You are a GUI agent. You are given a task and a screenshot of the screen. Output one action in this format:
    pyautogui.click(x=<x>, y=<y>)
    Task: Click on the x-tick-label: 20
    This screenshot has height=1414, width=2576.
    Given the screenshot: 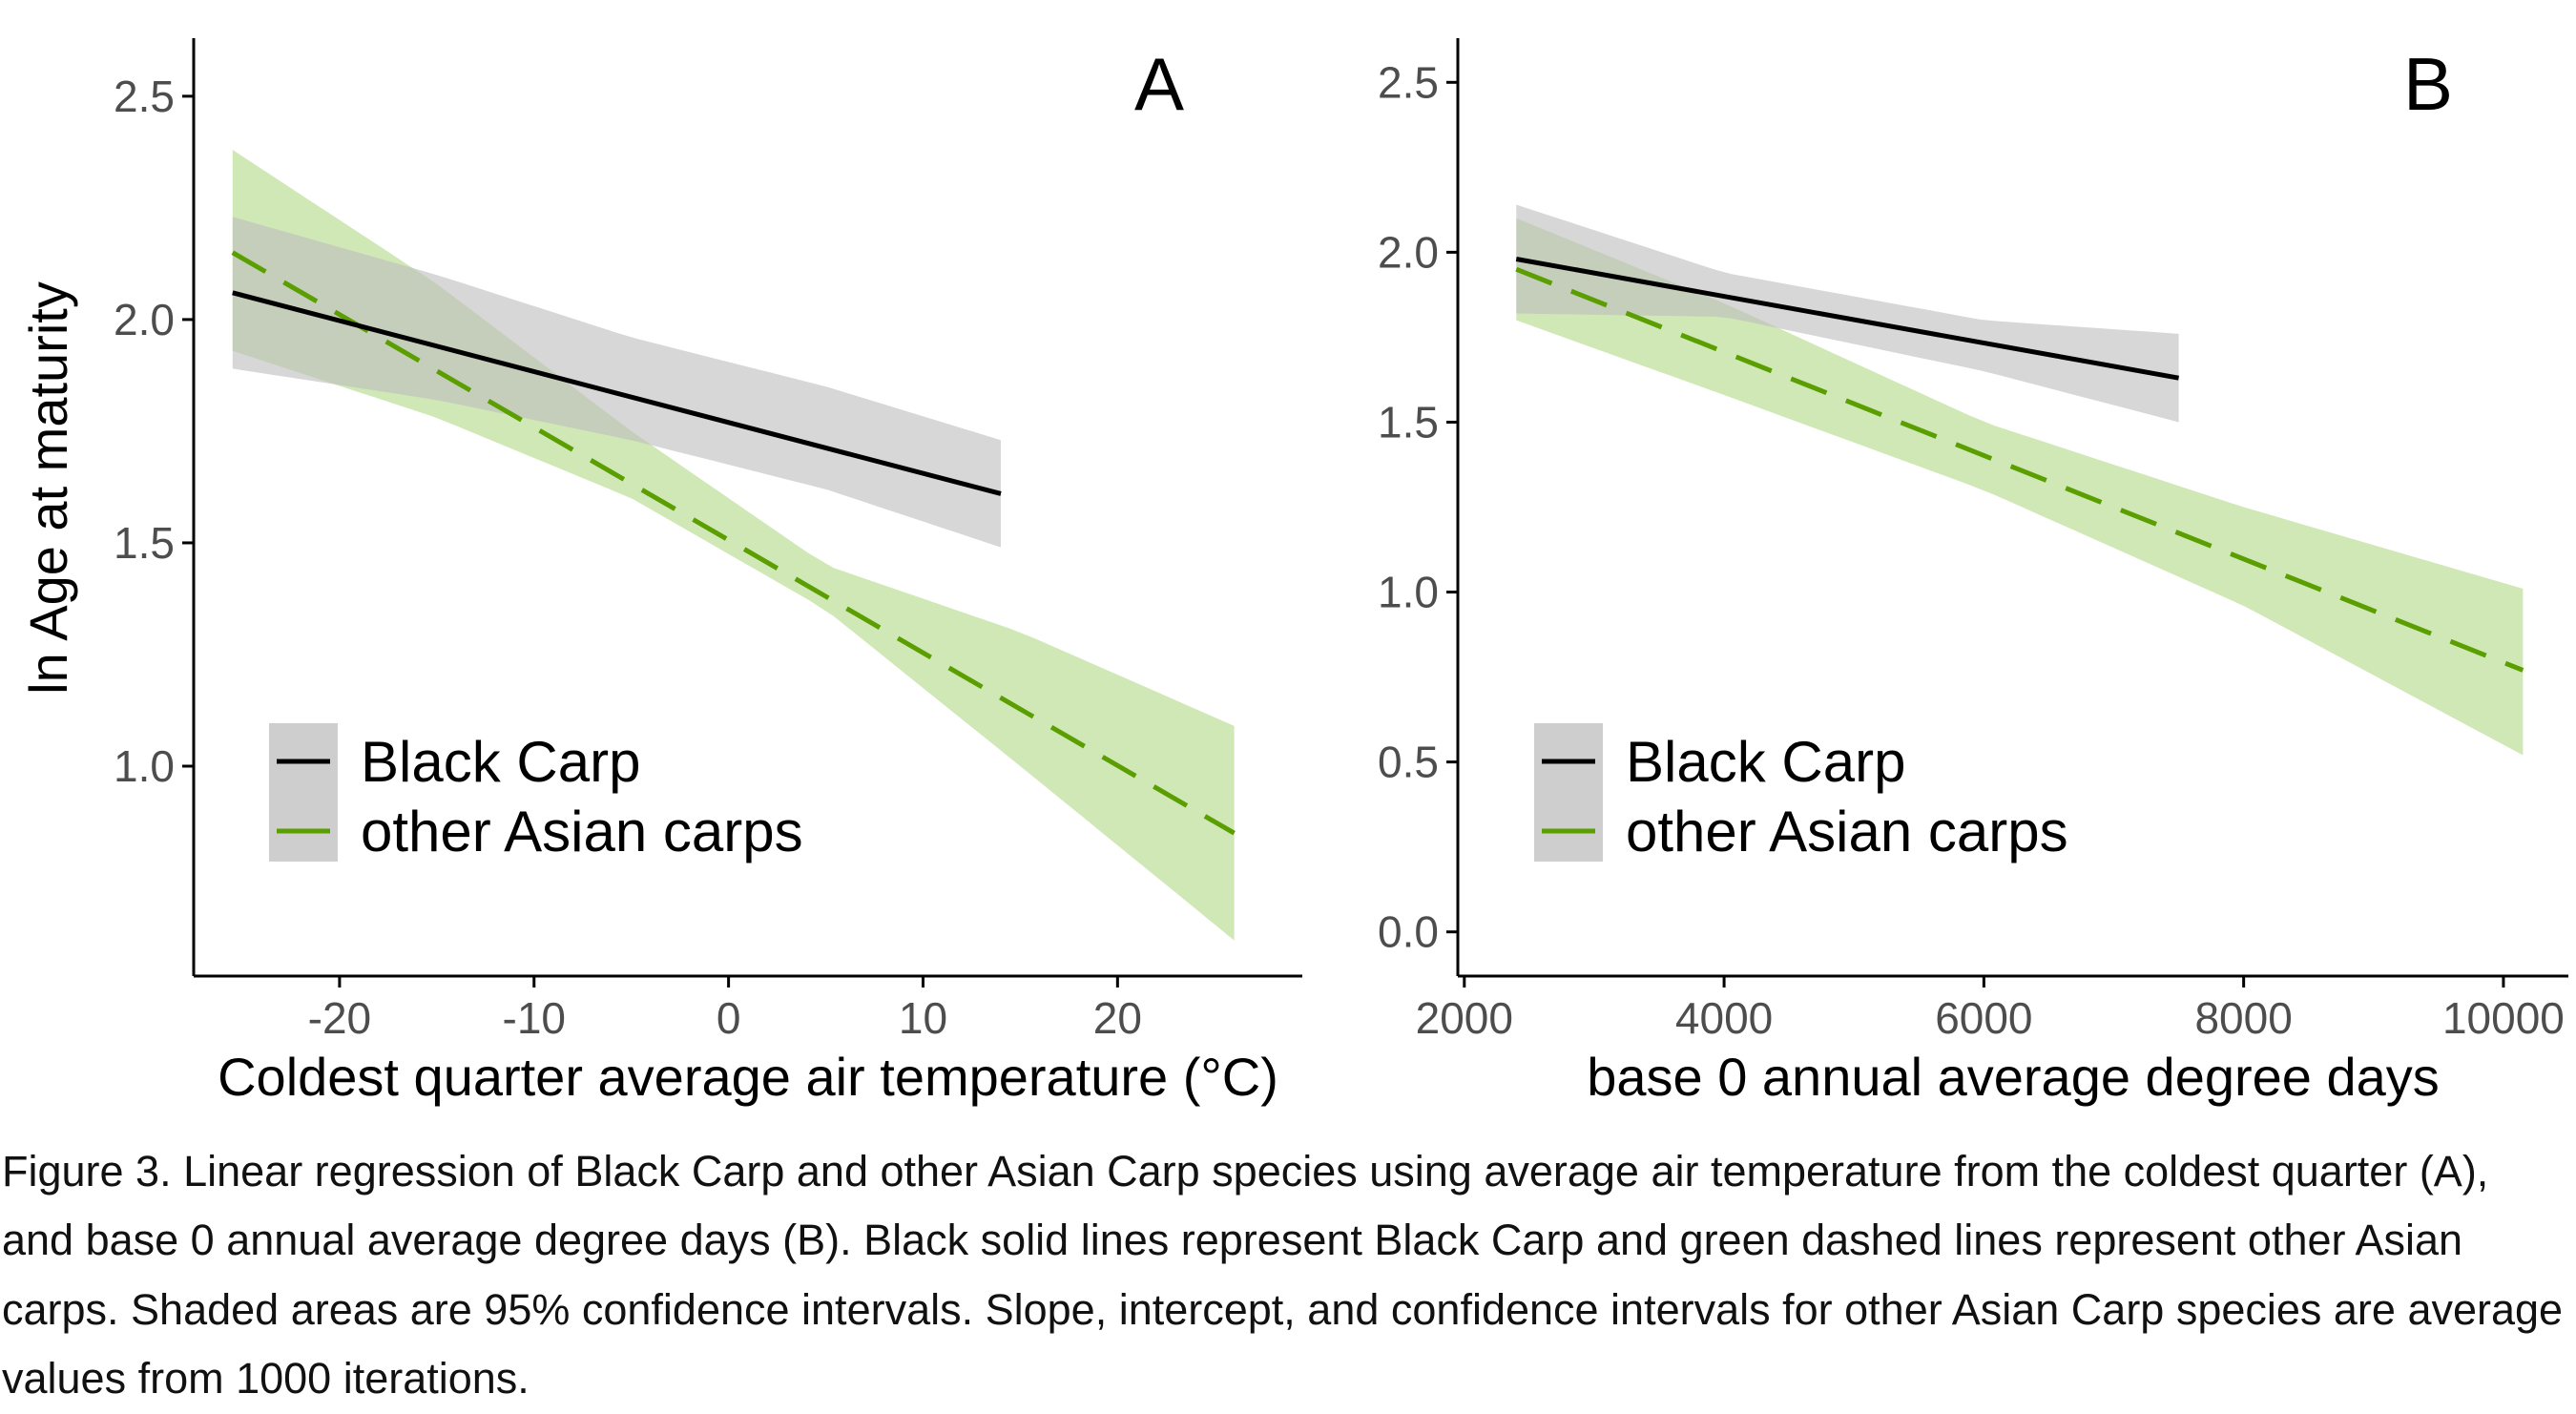 What is the action you would take?
    pyautogui.click(x=1117, y=1018)
    